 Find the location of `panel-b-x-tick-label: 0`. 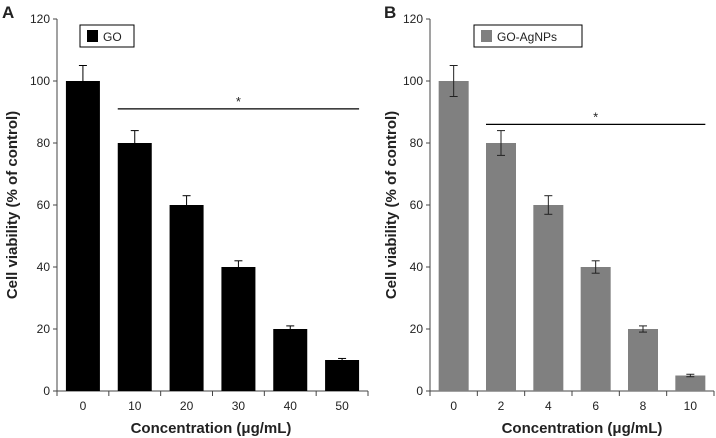

panel-b-x-tick-label: 0 is located at coordinates (453, 406).